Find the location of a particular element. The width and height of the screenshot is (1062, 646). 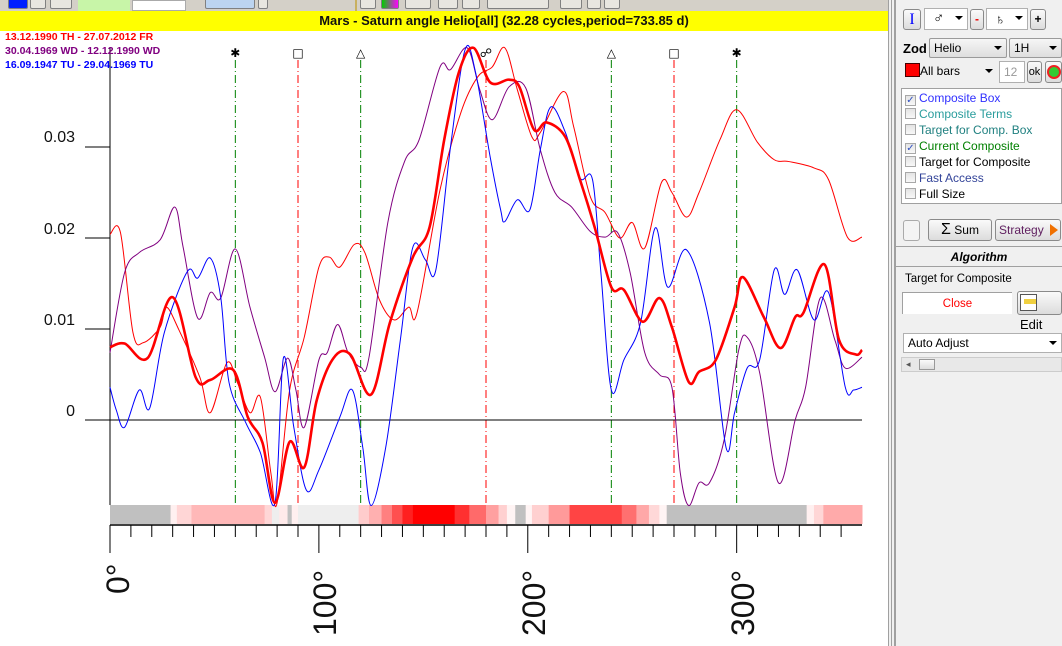

sum-button: Σ Sum is located at coordinates (960, 230).